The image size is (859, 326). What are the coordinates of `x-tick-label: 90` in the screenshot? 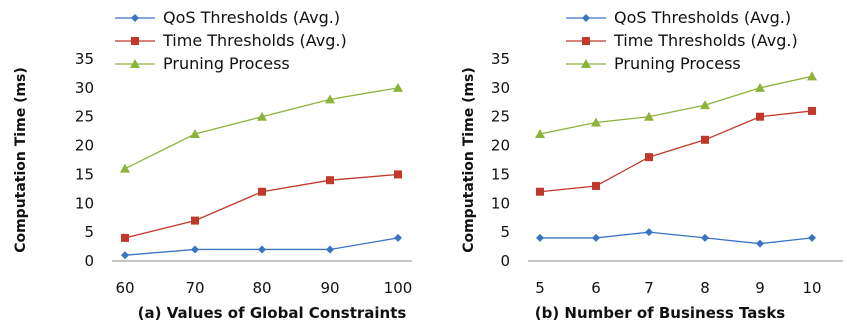 It's located at (329, 288).